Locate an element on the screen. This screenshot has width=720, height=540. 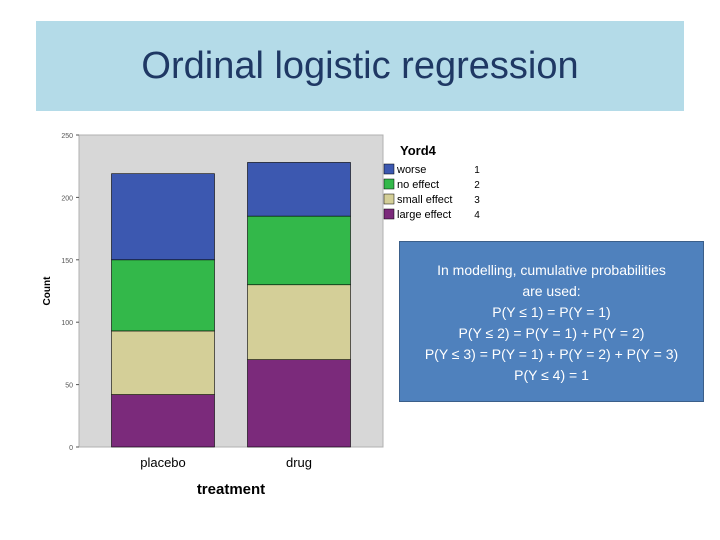
legend-swatch-large-effect is located at coordinates (389, 214).